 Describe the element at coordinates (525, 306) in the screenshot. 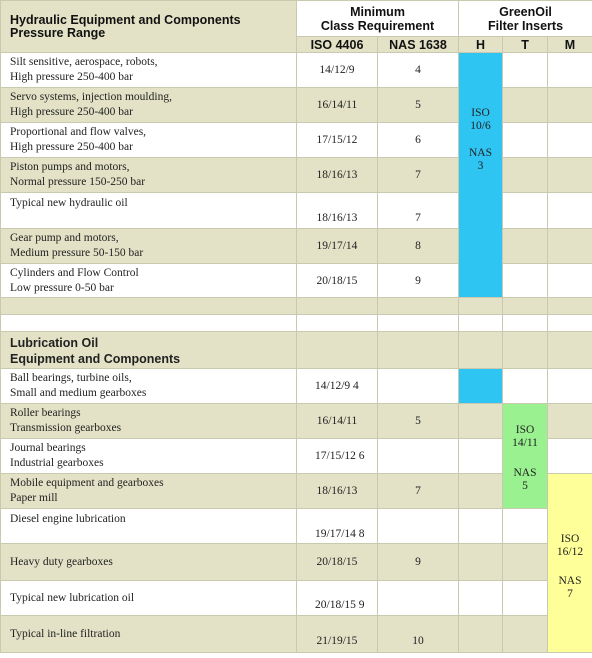

I see `spacer-1-t` at that location.